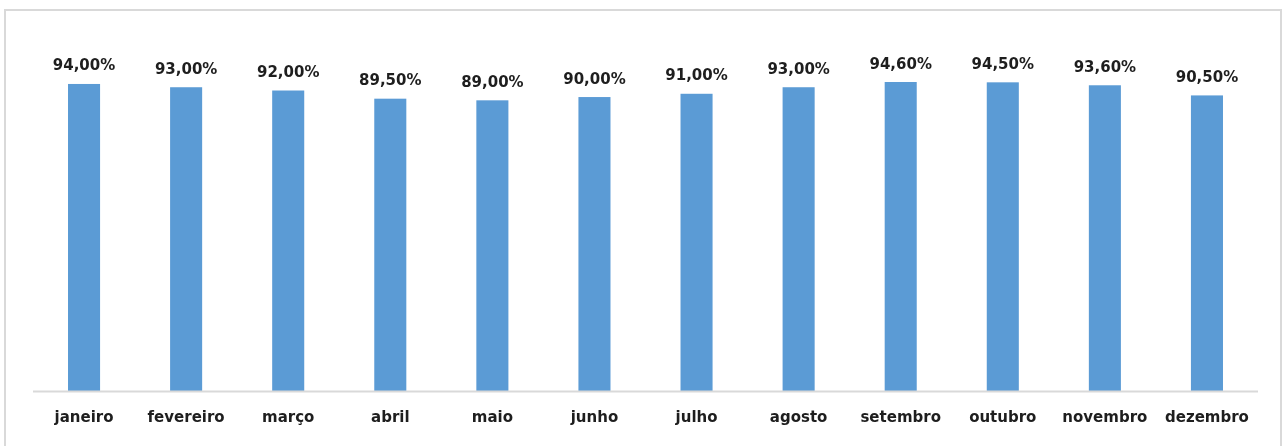 The image size is (1288, 446). What do you see at coordinates (696, 75) in the screenshot?
I see `data-label: 91,00%` at bounding box center [696, 75].